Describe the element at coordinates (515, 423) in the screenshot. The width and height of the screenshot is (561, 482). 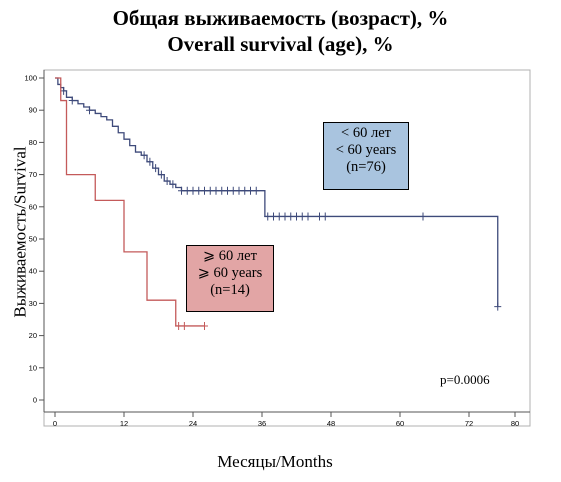
I see `x-tick-label: 80` at that location.